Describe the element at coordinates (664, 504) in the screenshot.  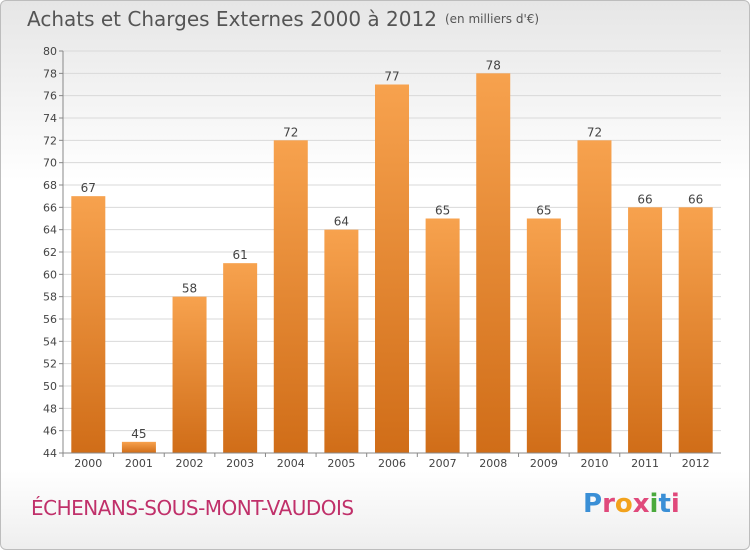
I see `logo-letter: t` at that location.